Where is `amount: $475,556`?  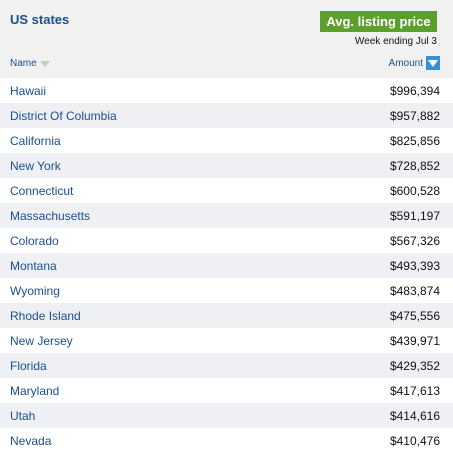
amount: $475,556 is located at coordinates (414, 315).